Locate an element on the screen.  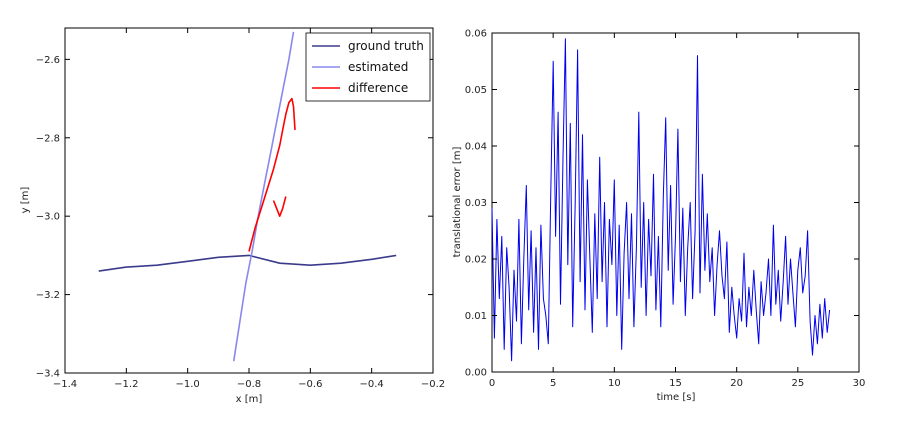
right-x-tick-label: 5 is located at coordinates (553, 383).